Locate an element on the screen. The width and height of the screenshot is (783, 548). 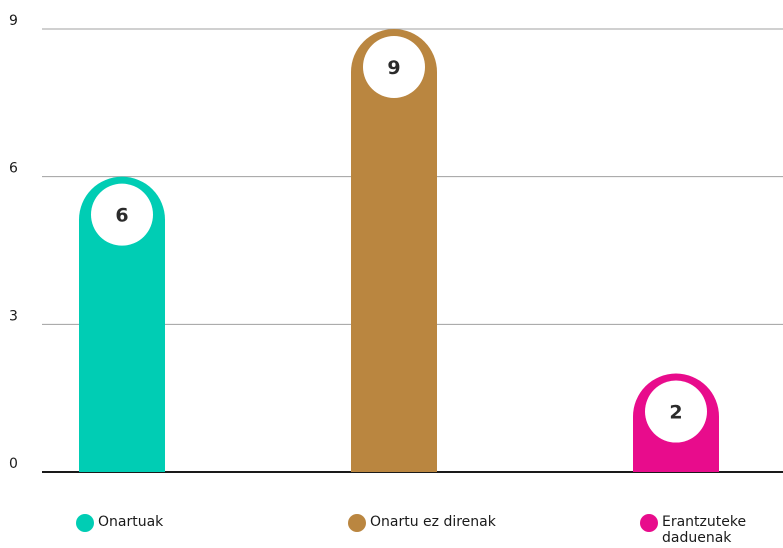
data-label: 2 is located at coordinates (675, 413).